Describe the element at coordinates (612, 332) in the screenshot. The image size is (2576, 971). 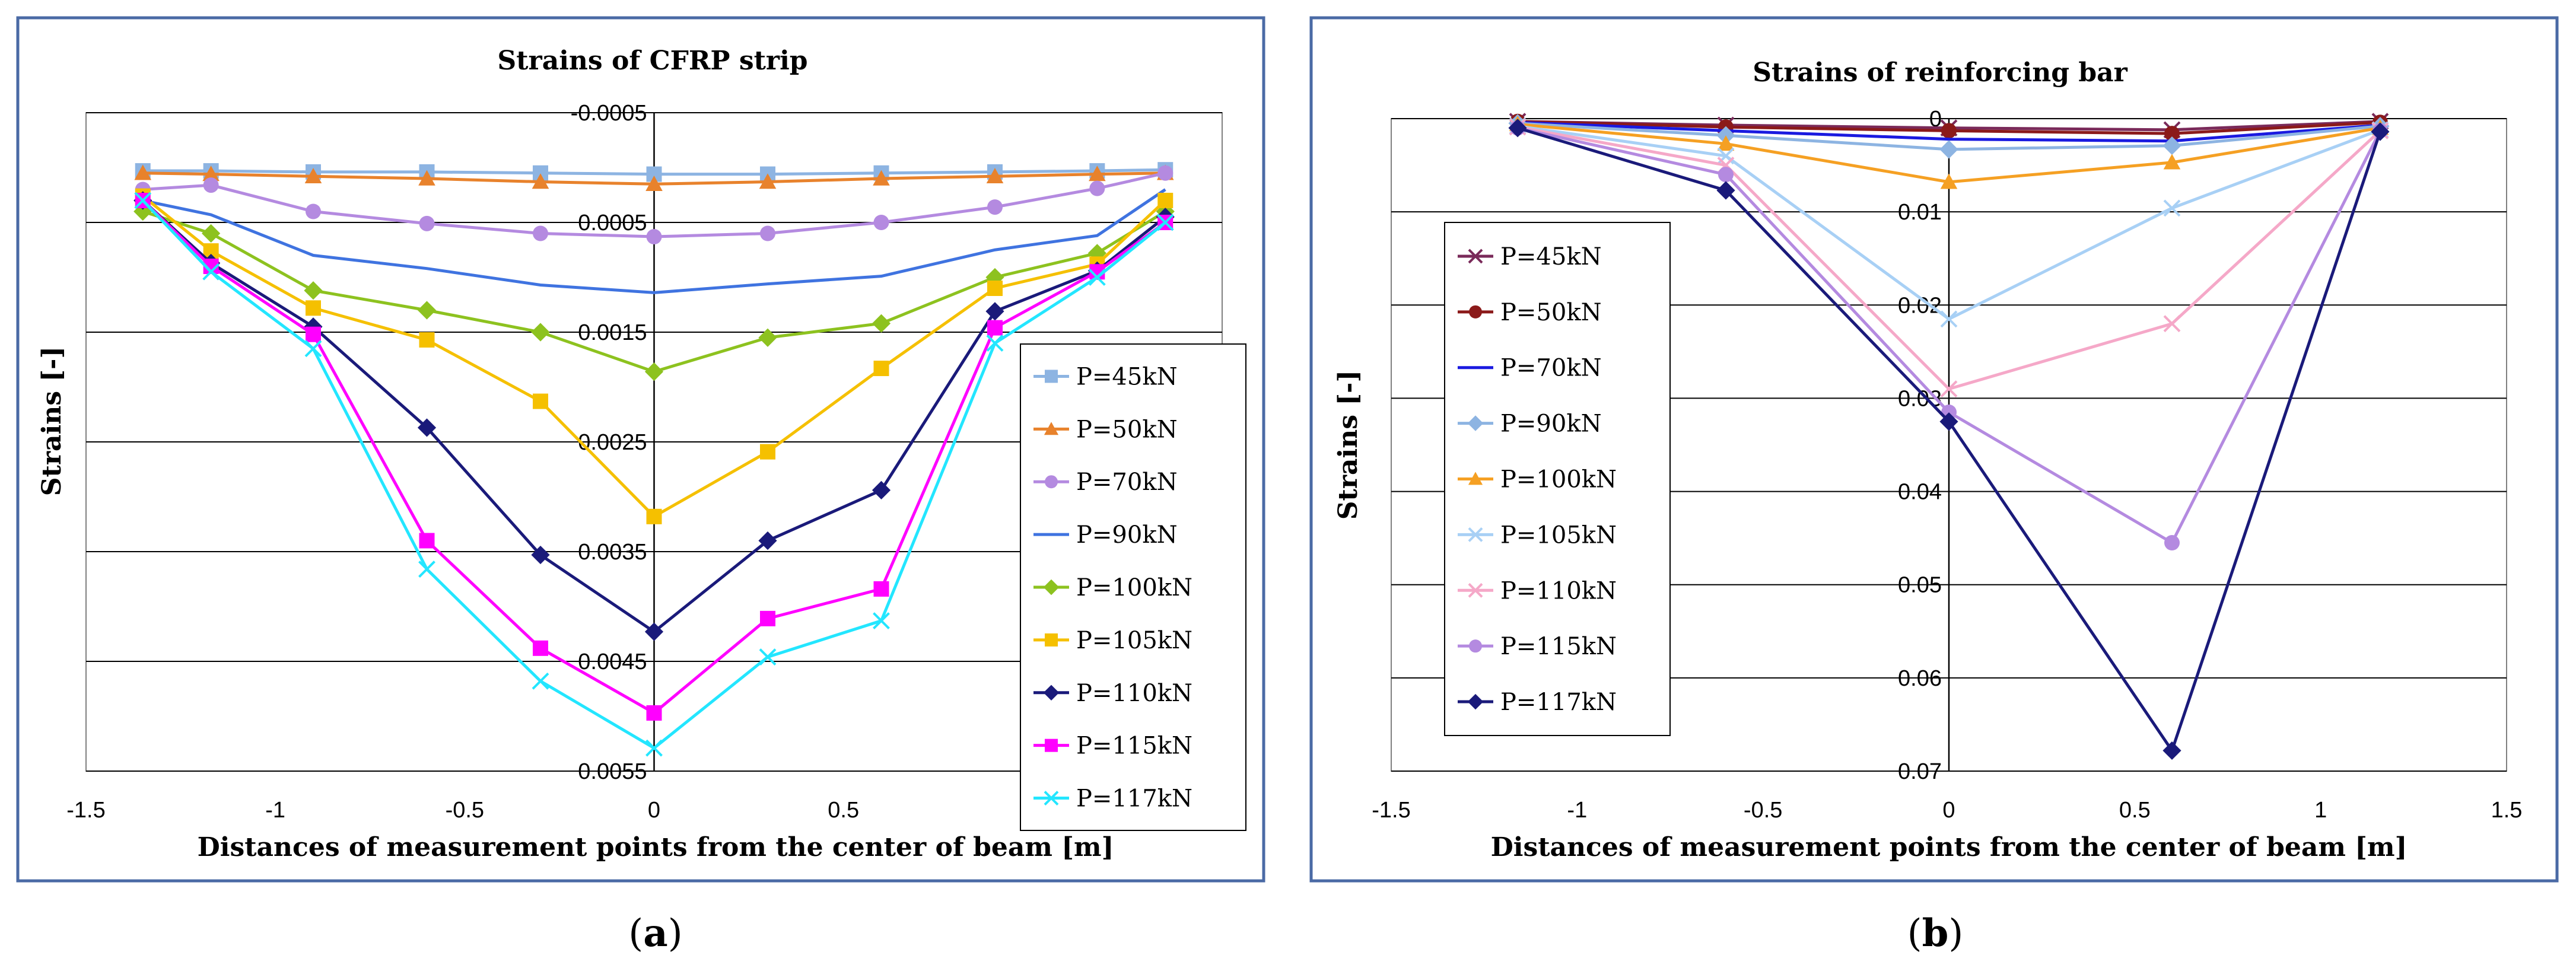
I see `y-tick-label: 0.0015` at that location.